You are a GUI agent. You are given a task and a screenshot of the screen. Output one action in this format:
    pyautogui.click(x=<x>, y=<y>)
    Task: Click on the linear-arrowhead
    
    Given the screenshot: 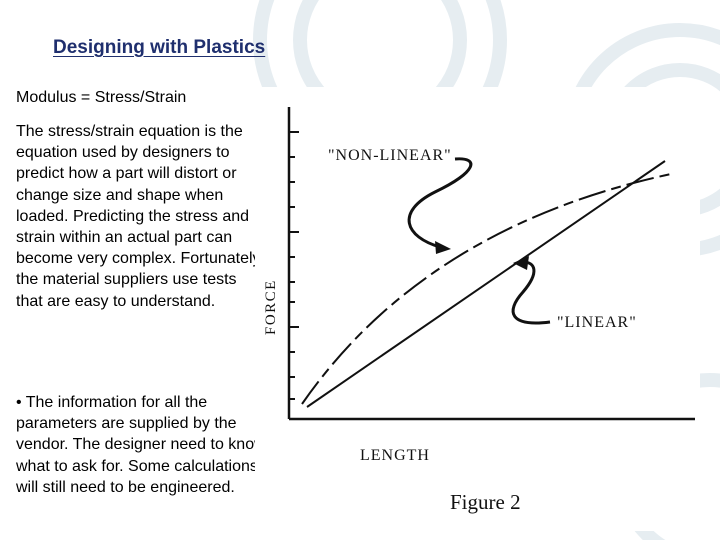 What is the action you would take?
    pyautogui.click(x=521, y=263)
    